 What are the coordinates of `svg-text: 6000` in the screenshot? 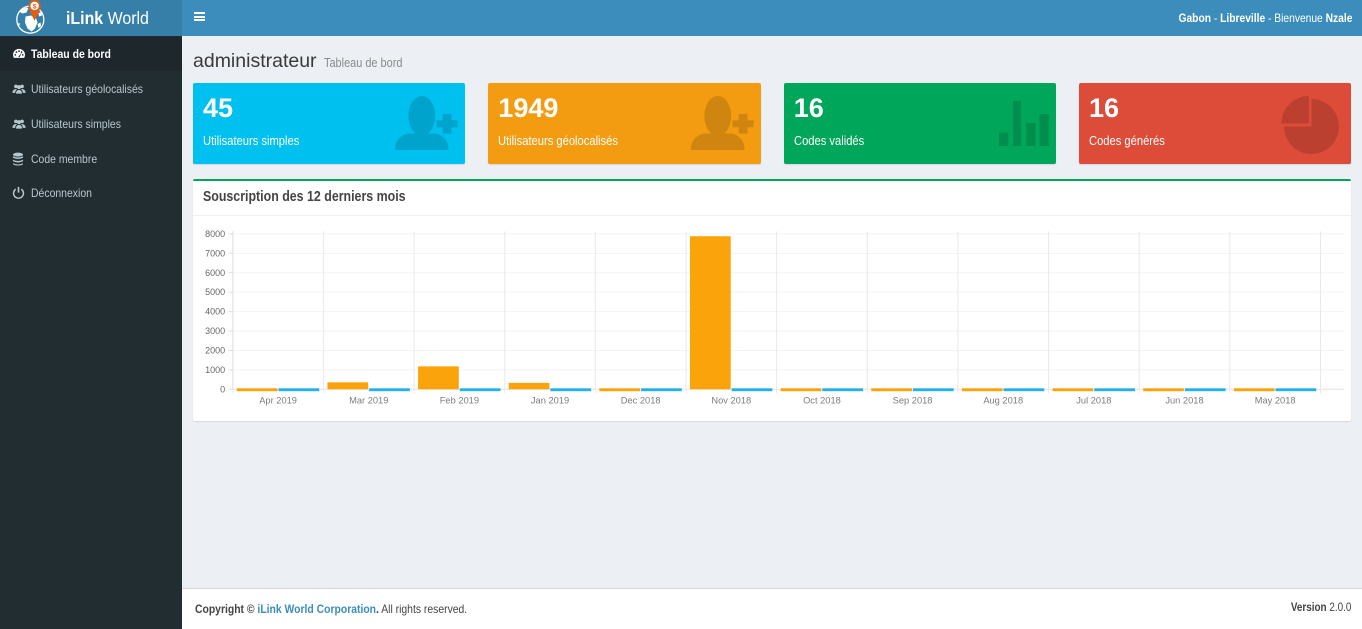 It's located at (215, 273).